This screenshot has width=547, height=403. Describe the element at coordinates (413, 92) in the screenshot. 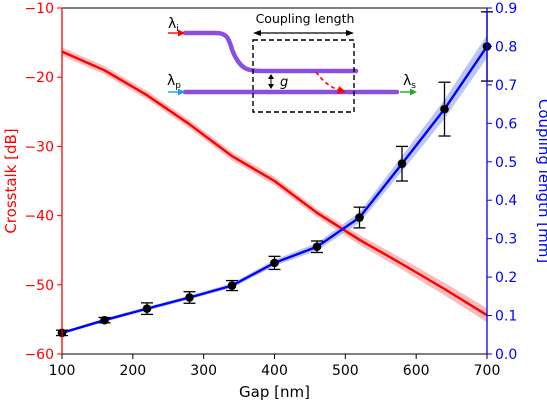

I see `signal-output-arrowhead` at that location.